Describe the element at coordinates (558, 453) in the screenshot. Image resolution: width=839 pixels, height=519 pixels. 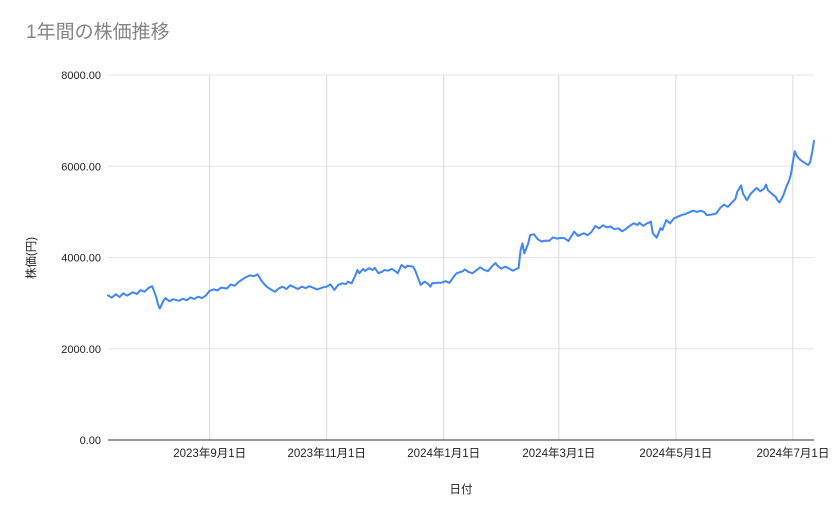
I see `x-tick-label: 2024年3月1日` at that location.